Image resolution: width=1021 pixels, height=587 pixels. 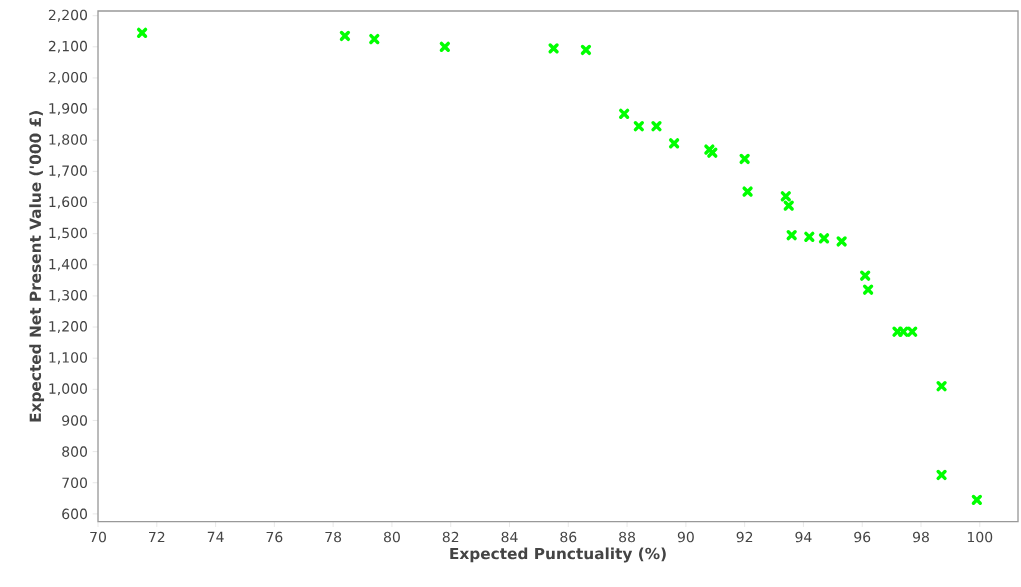 I want to click on x-tick-label: 96, so click(x=862, y=537).